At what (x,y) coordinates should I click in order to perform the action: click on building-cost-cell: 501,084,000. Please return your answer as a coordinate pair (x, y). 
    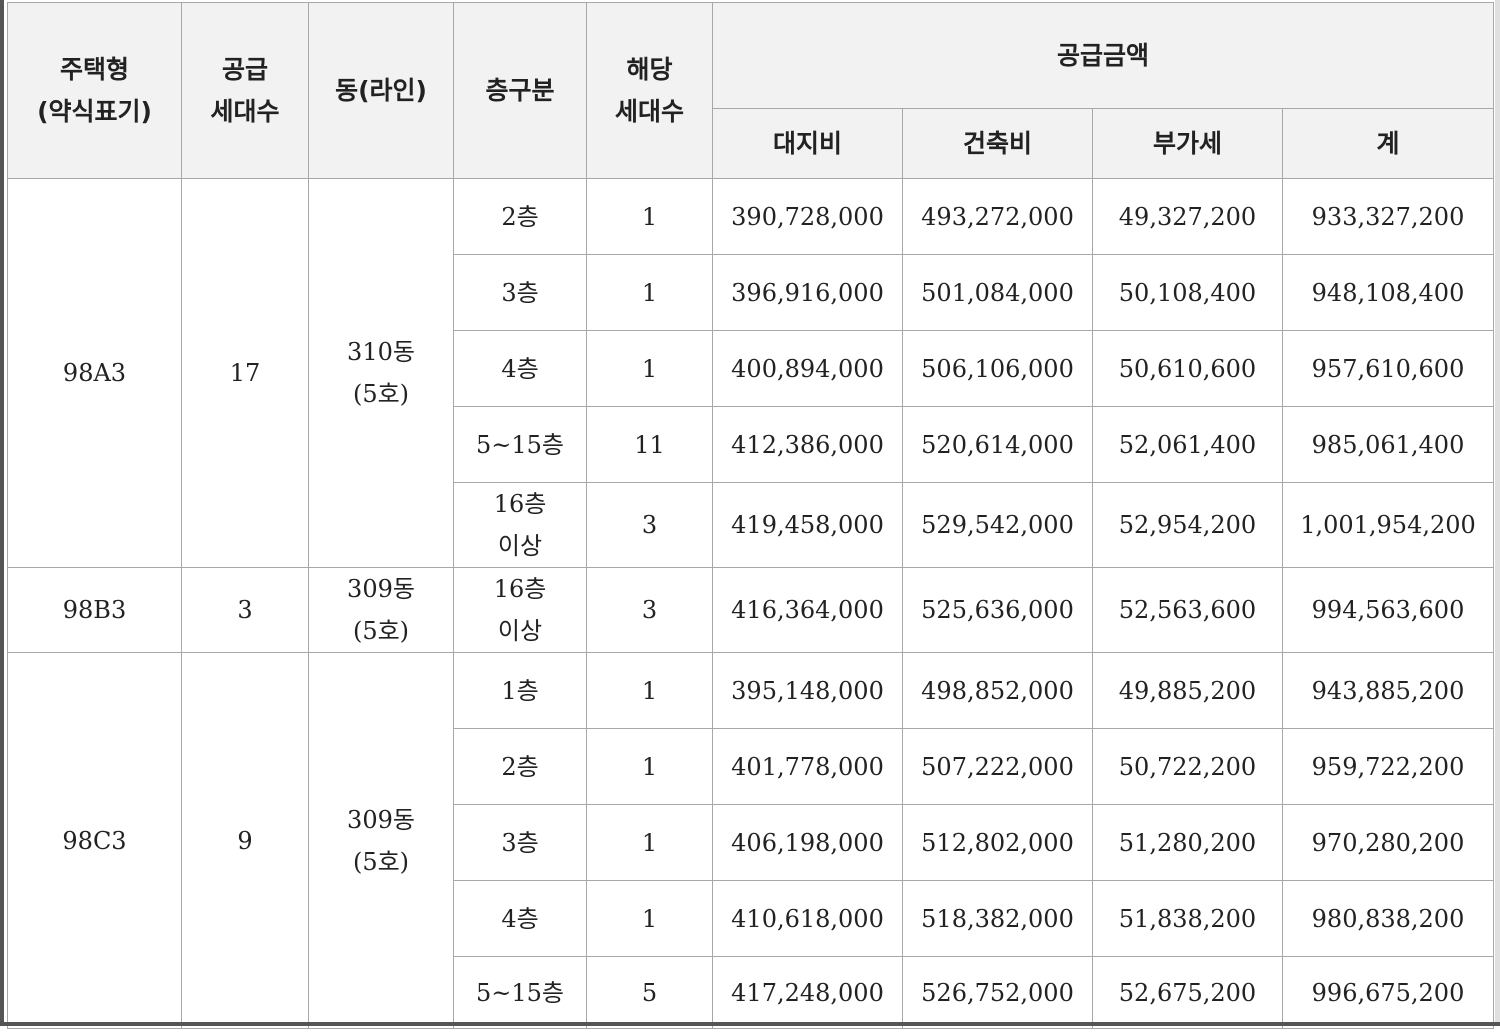
    Looking at the image, I should click on (997, 292).